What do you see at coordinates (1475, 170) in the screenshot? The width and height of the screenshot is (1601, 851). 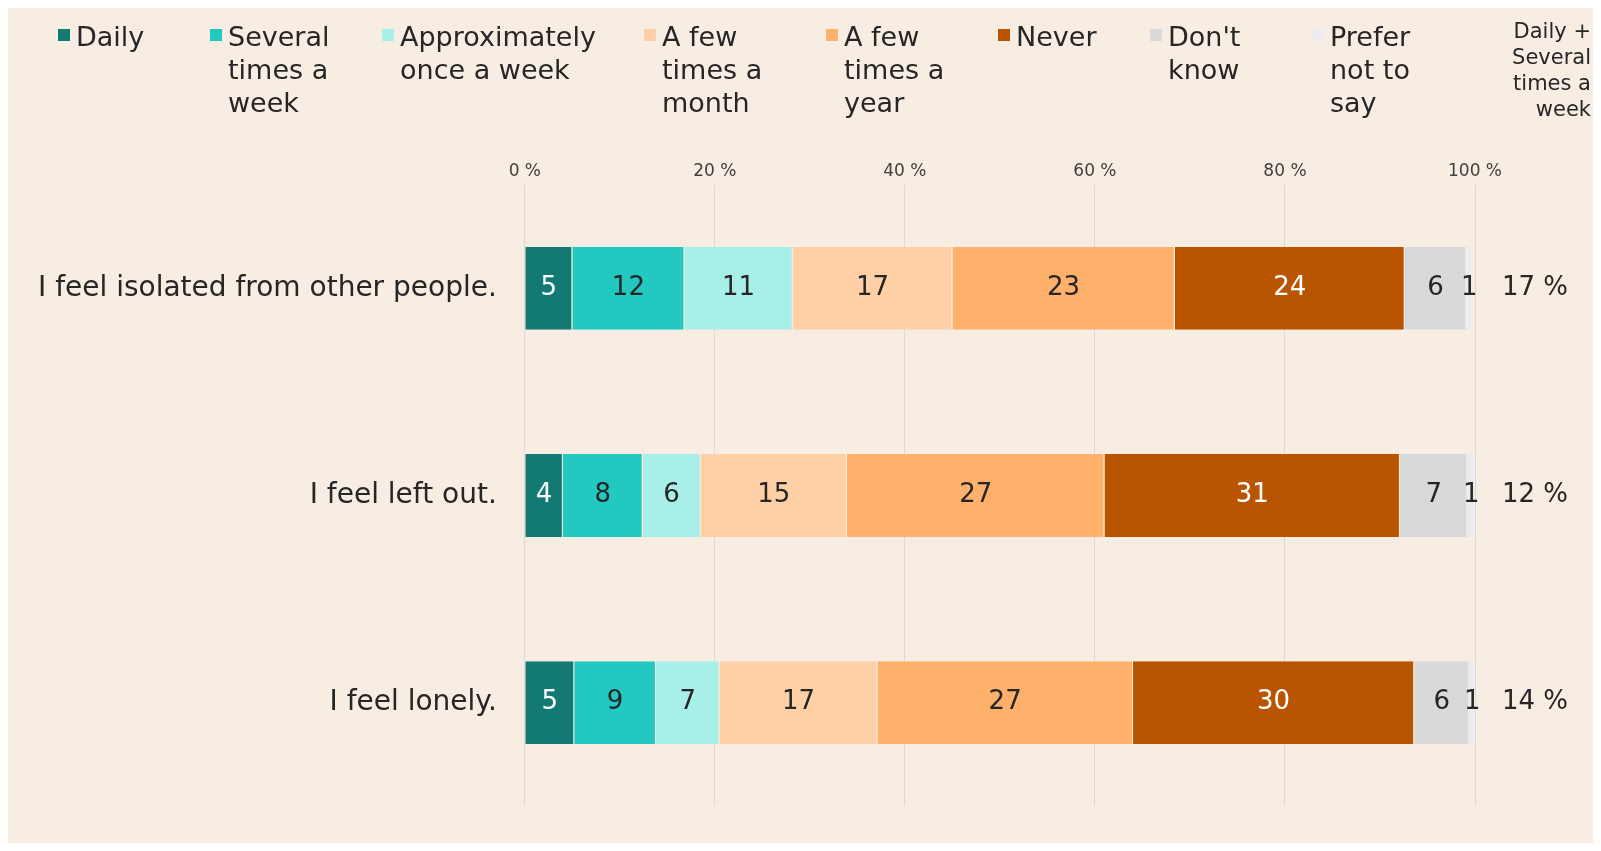 I see `x-tick-label: 100 %` at bounding box center [1475, 170].